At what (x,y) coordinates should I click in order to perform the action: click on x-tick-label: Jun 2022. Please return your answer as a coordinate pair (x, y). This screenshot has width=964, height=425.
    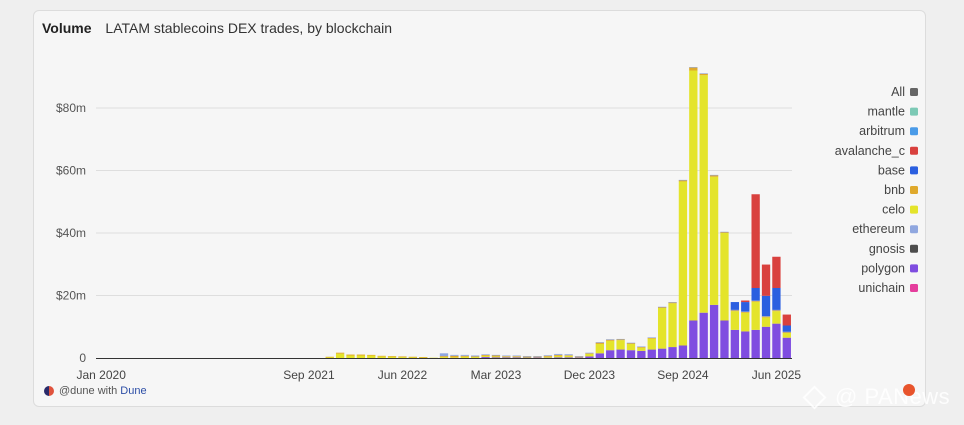
    Looking at the image, I should click on (403, 375).